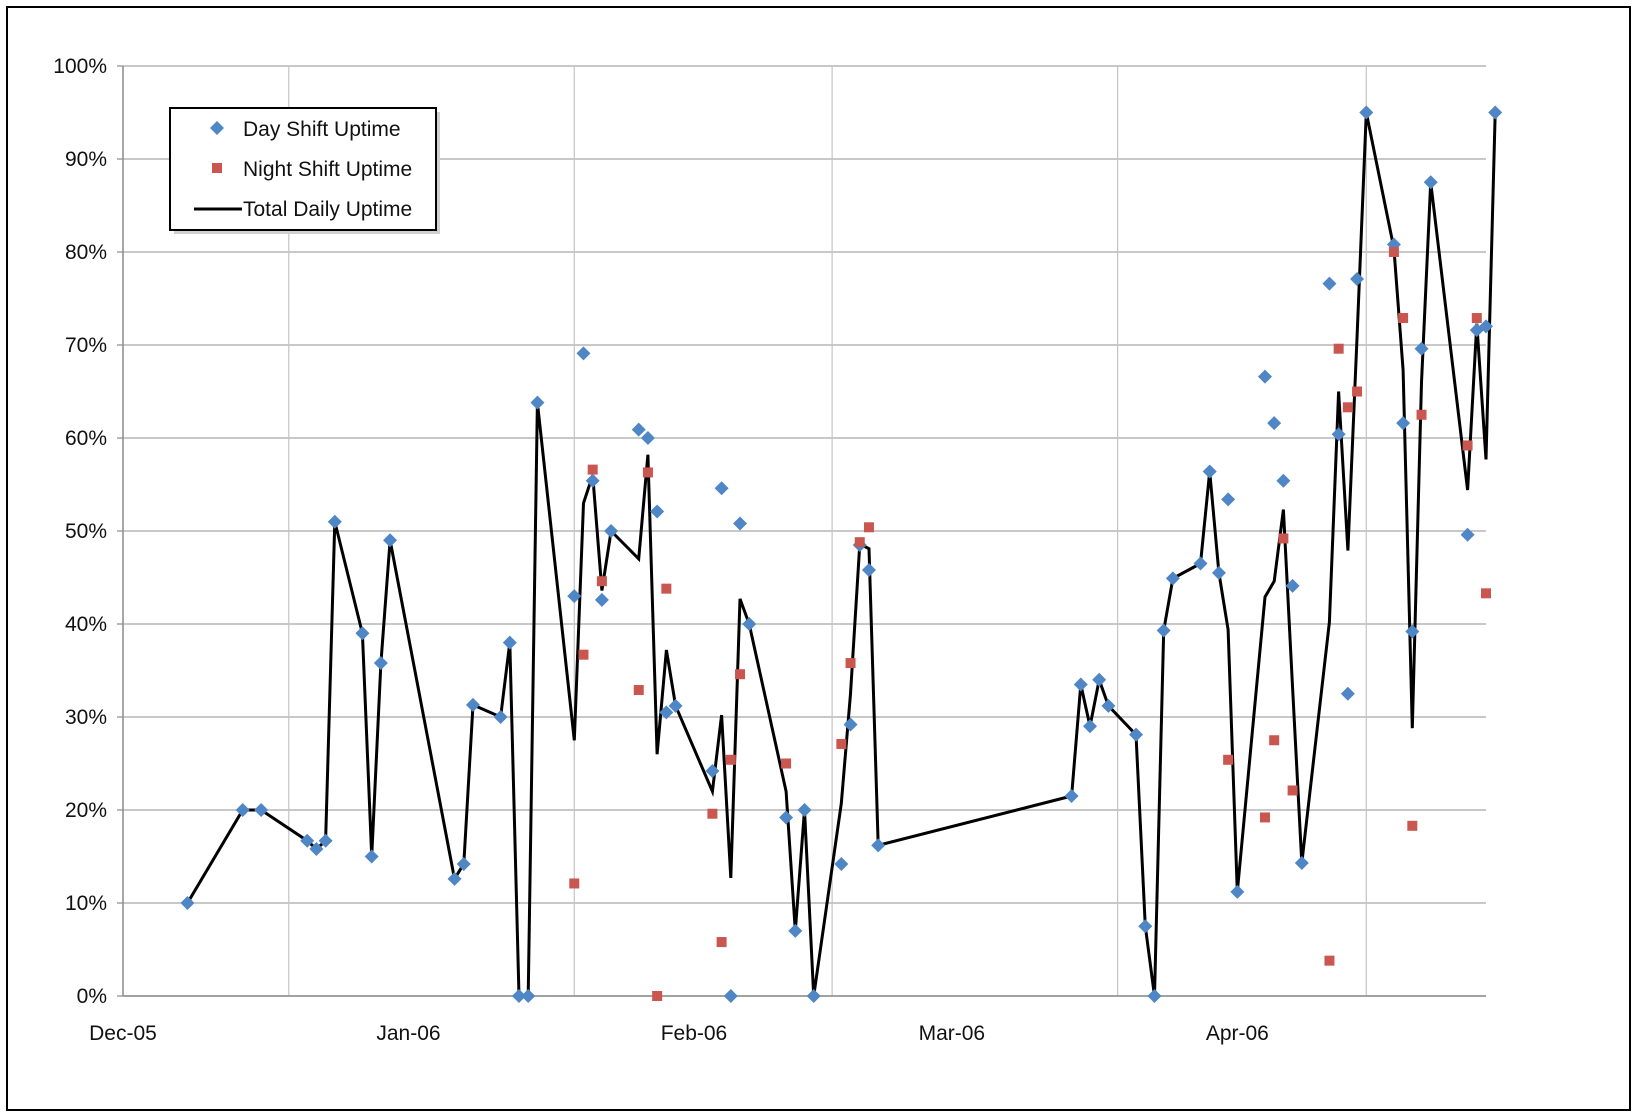 Image resolution: width=1639 pixels, height=1115 pixels. What do you see at coordinates (86, 624) in the screenshot?
I see `y-tick-label: 40%` at bounding box center [86, 624].